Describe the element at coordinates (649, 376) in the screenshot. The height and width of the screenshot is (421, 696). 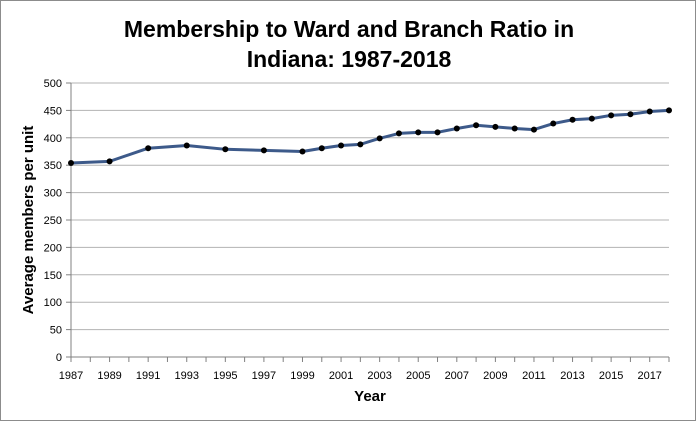
I see `x-tick-label: 2017` at that location.